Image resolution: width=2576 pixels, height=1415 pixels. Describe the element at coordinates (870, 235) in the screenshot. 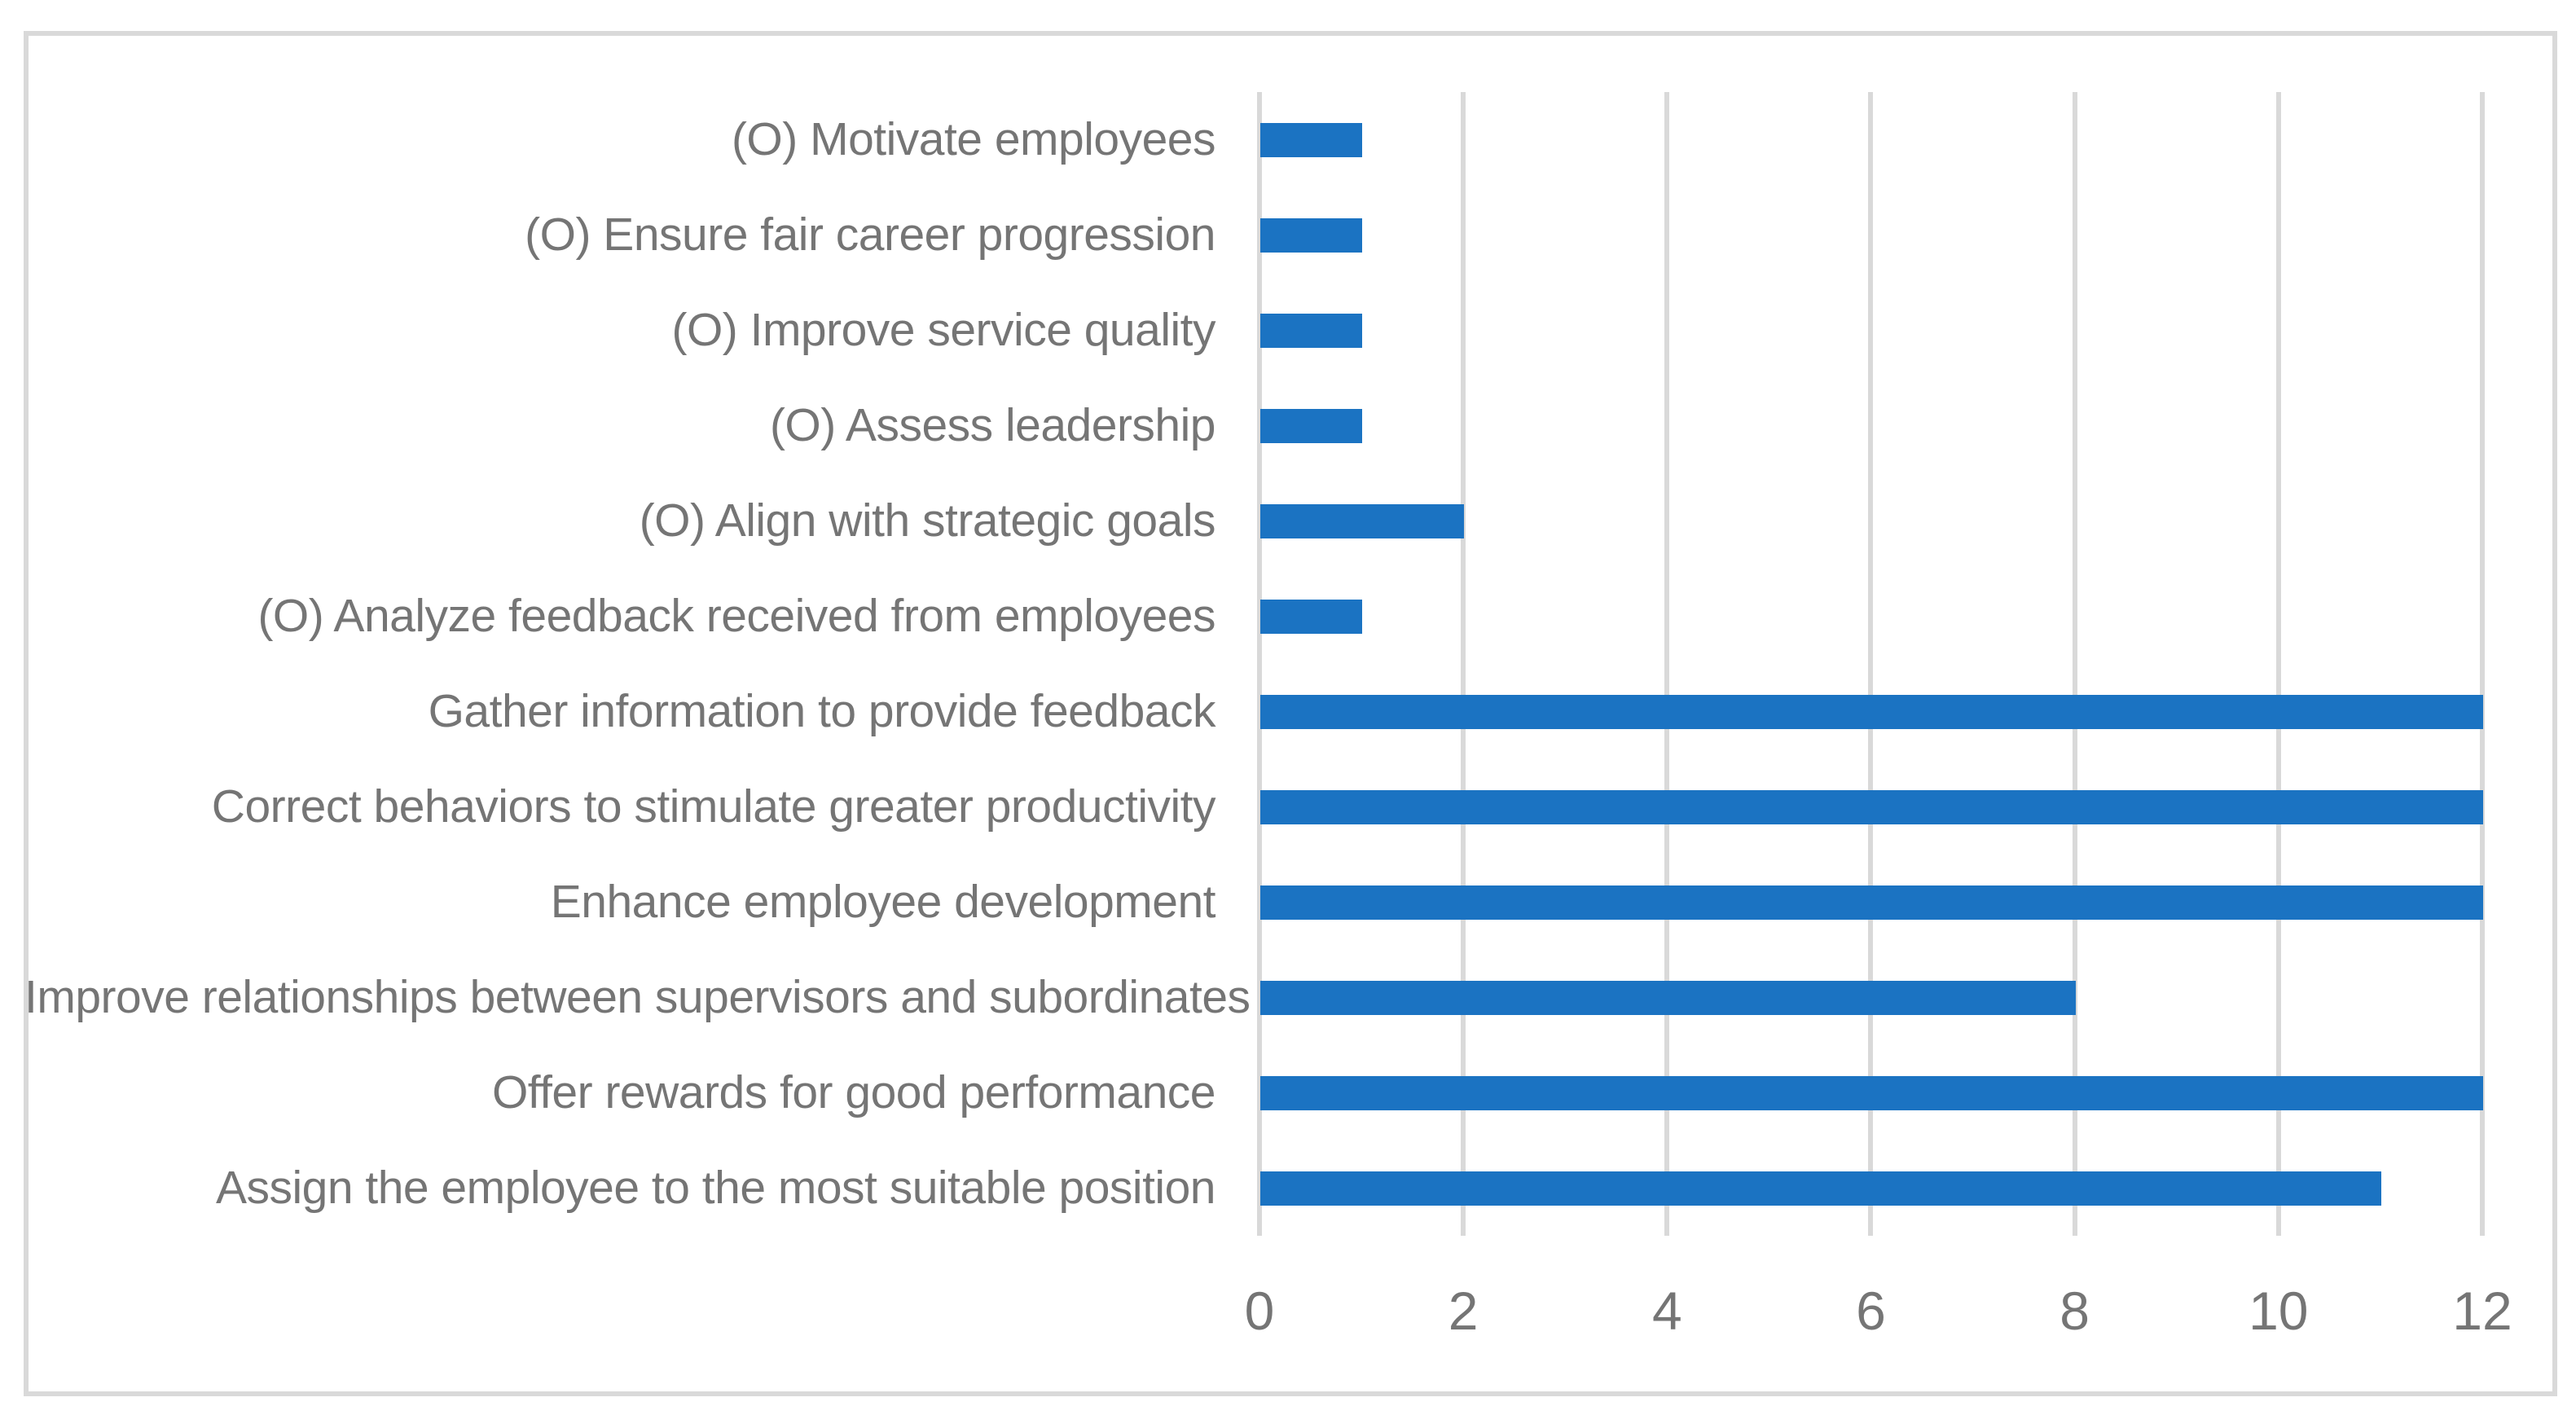

I see `category-label: (O) Ensure fair career progression` at that location.